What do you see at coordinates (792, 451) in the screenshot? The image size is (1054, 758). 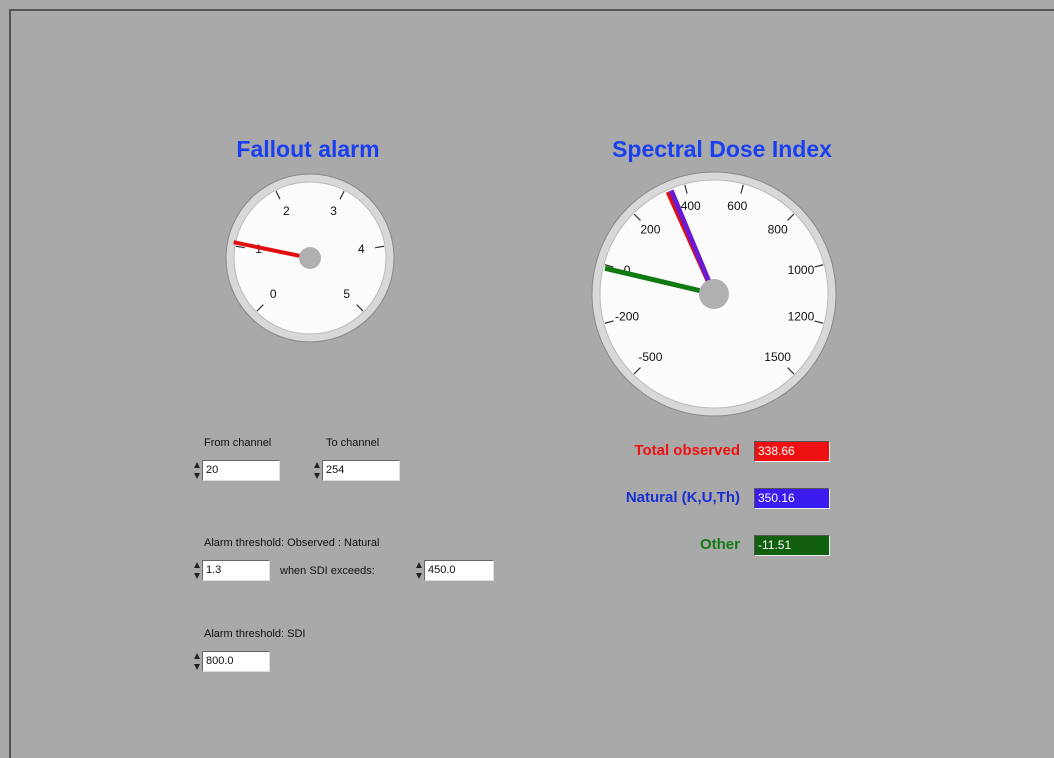 I see `readout-value: 338.66` at bounding box center [792, 451].